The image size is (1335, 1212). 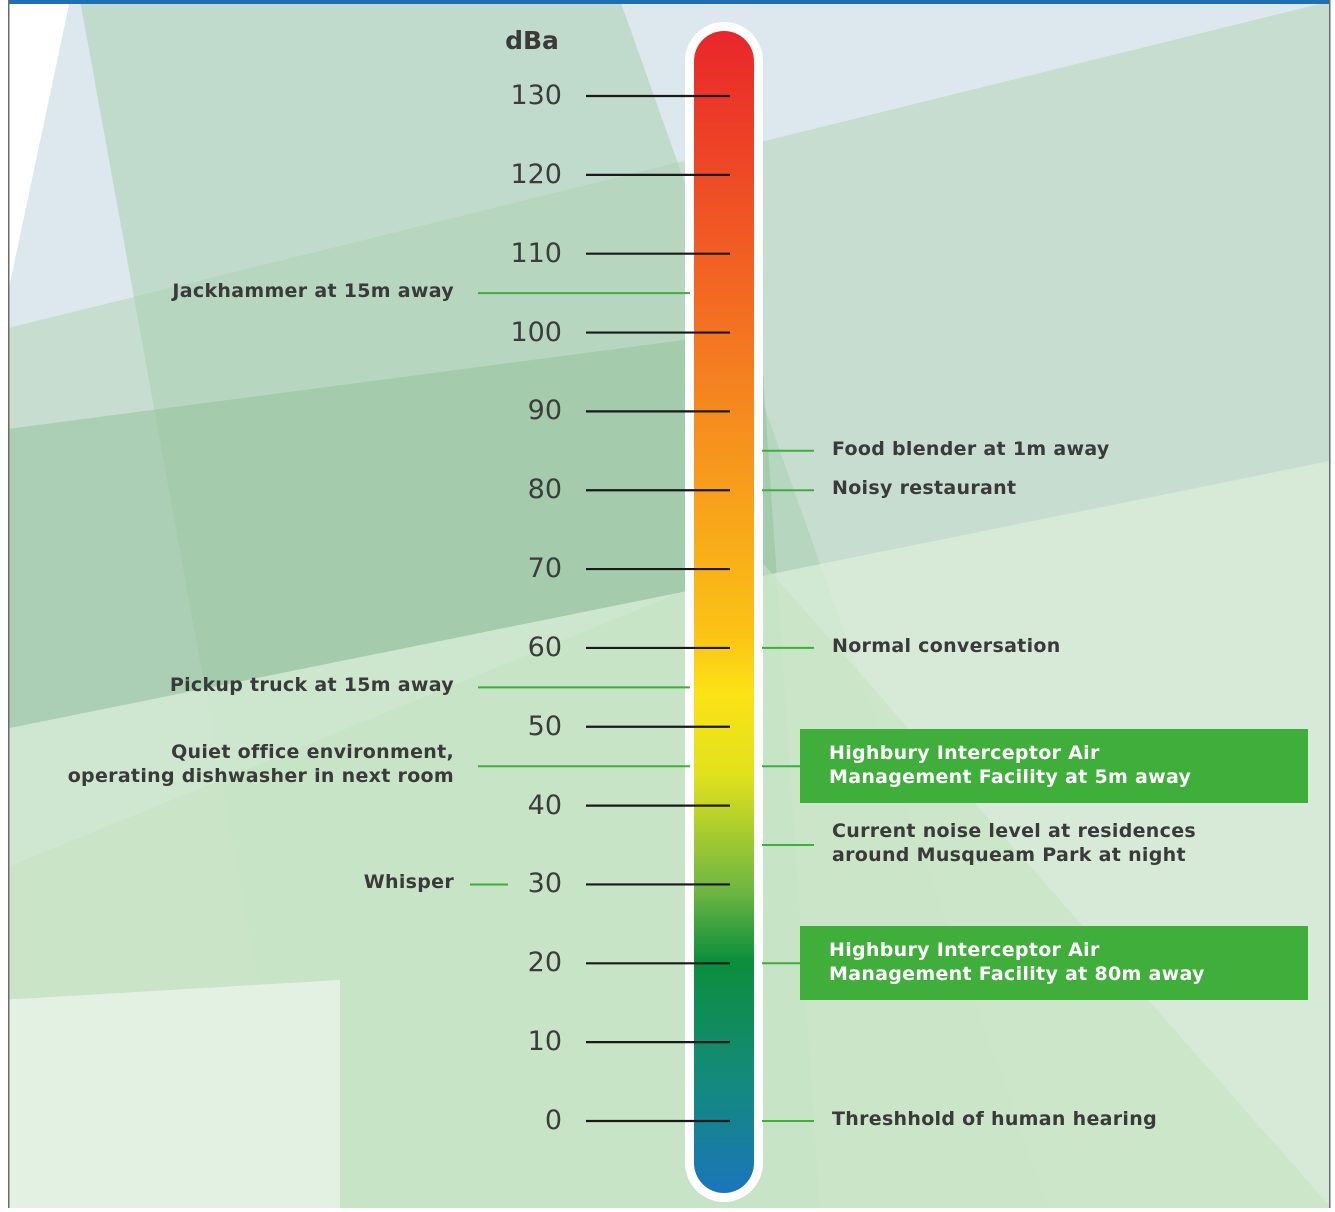 I want to click on right-annotation: Food blender at 1m away, so click(x=971, y=449).